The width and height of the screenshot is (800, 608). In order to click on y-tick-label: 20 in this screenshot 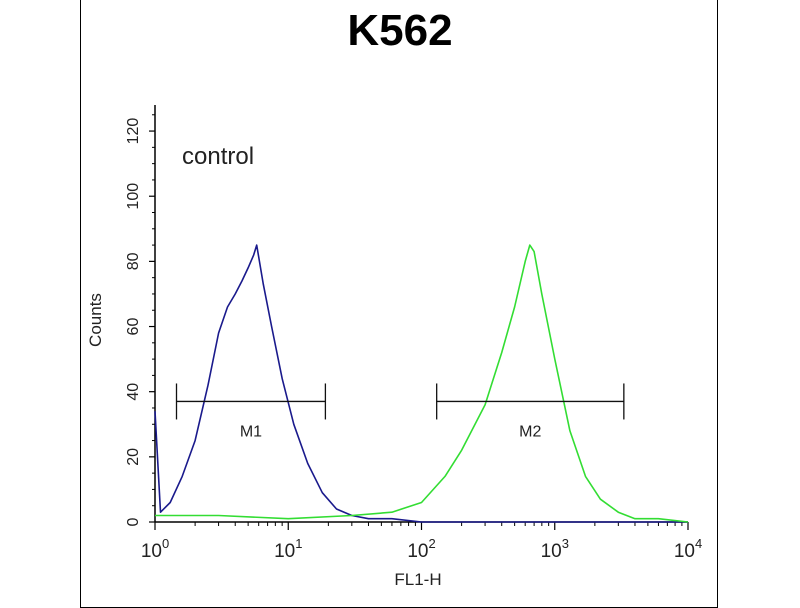, I will do `click(133, 457)`.